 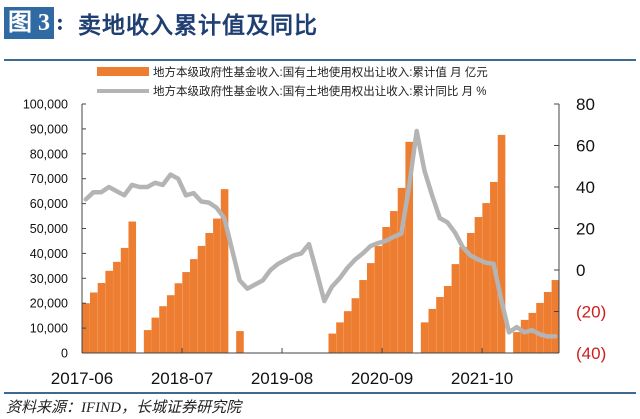 I want to click on figure-title: 卖地收入累计值及同比, so click(x=198, y=25).